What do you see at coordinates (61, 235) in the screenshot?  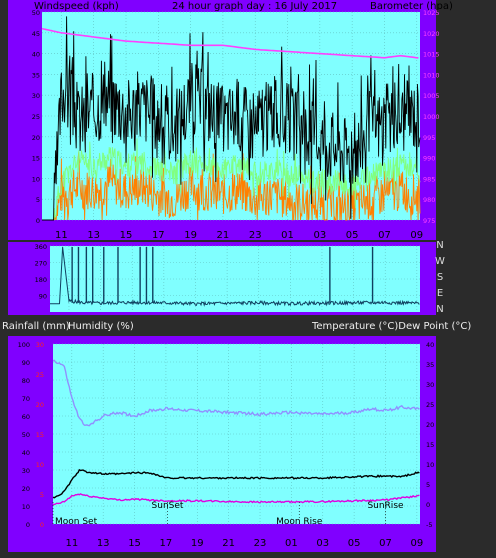 I see `top-x-tick-label: 11` at bounding box center [61, 235].